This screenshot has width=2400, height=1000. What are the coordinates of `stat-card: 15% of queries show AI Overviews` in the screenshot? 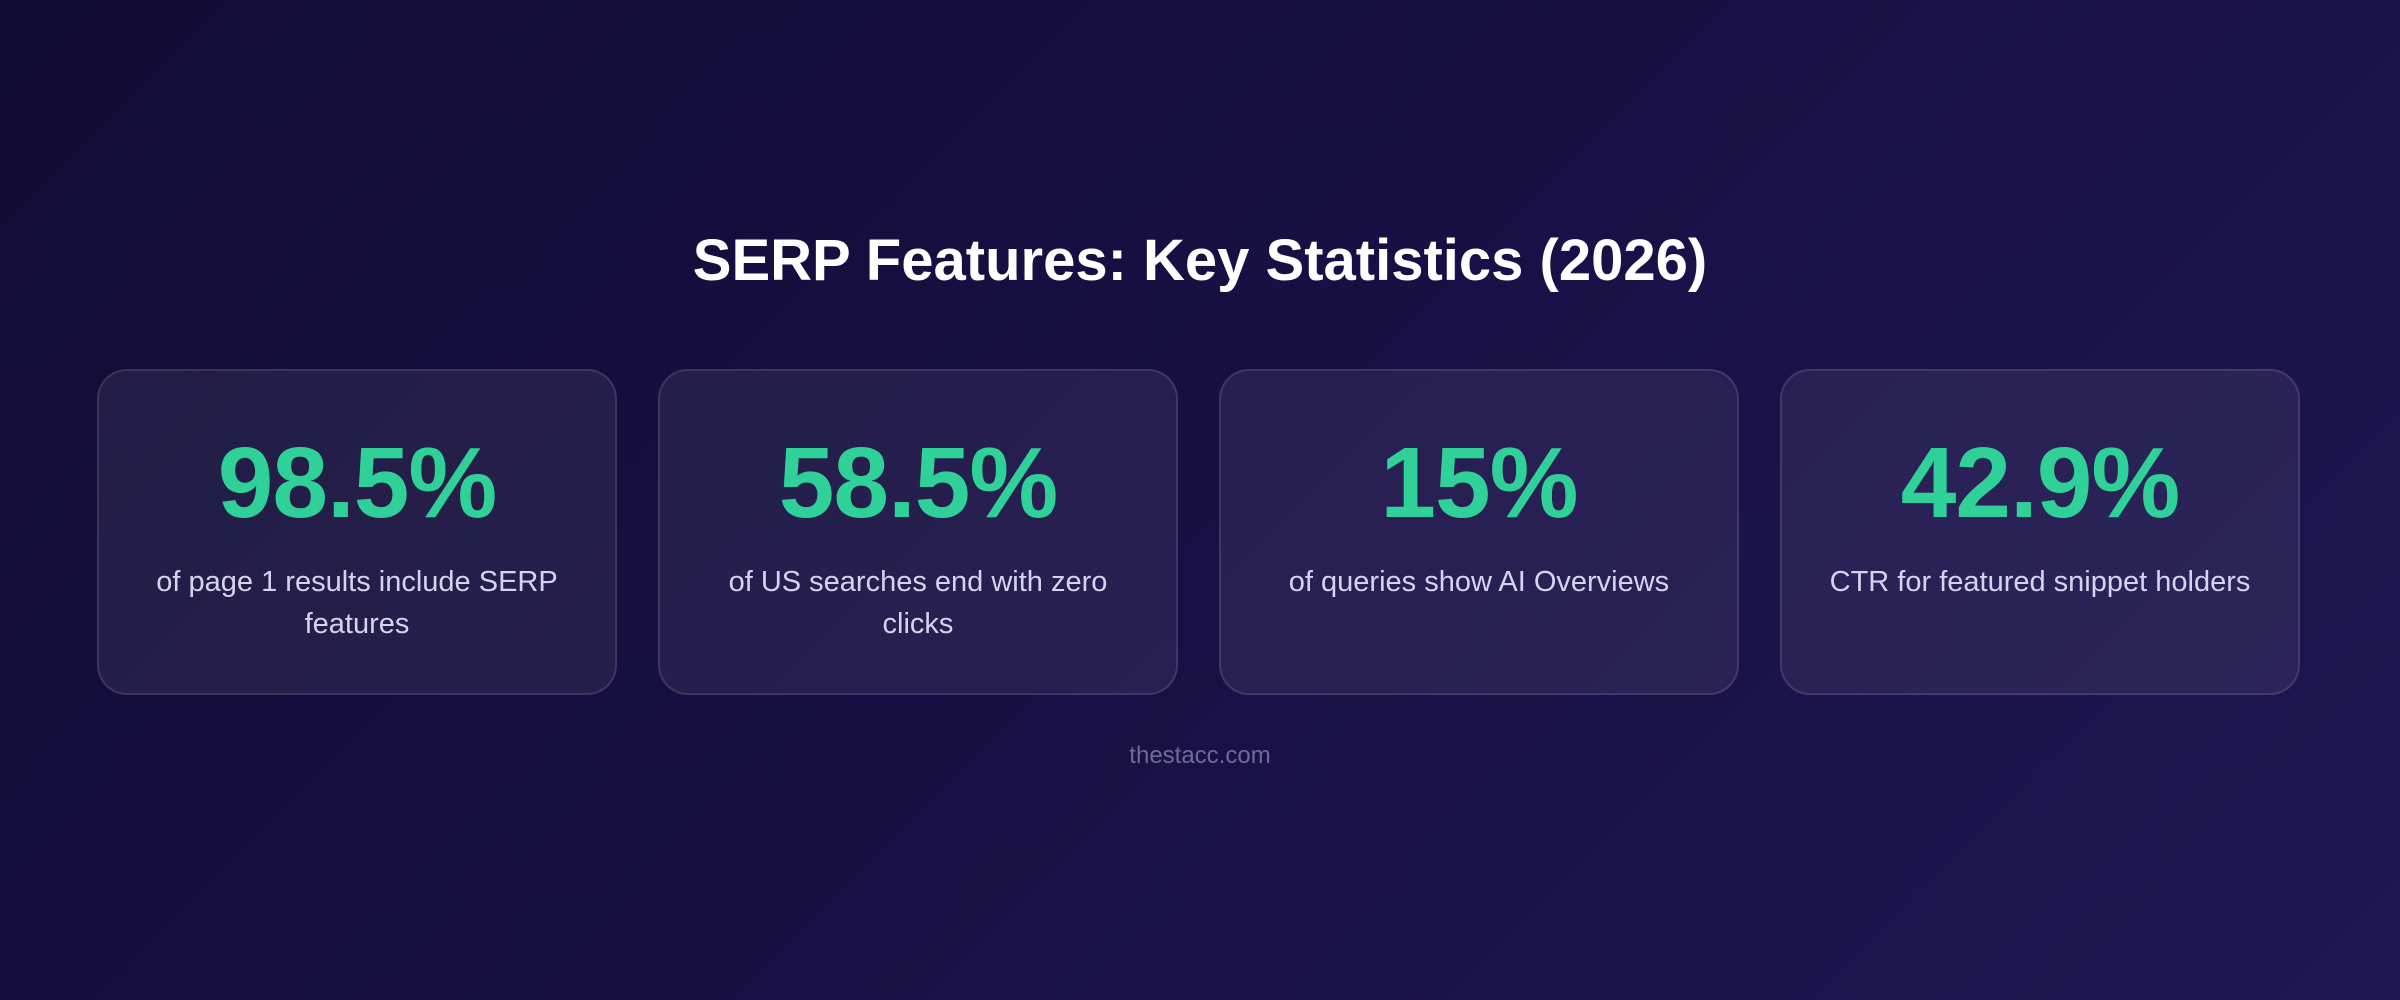 It's located at (1479, 532).